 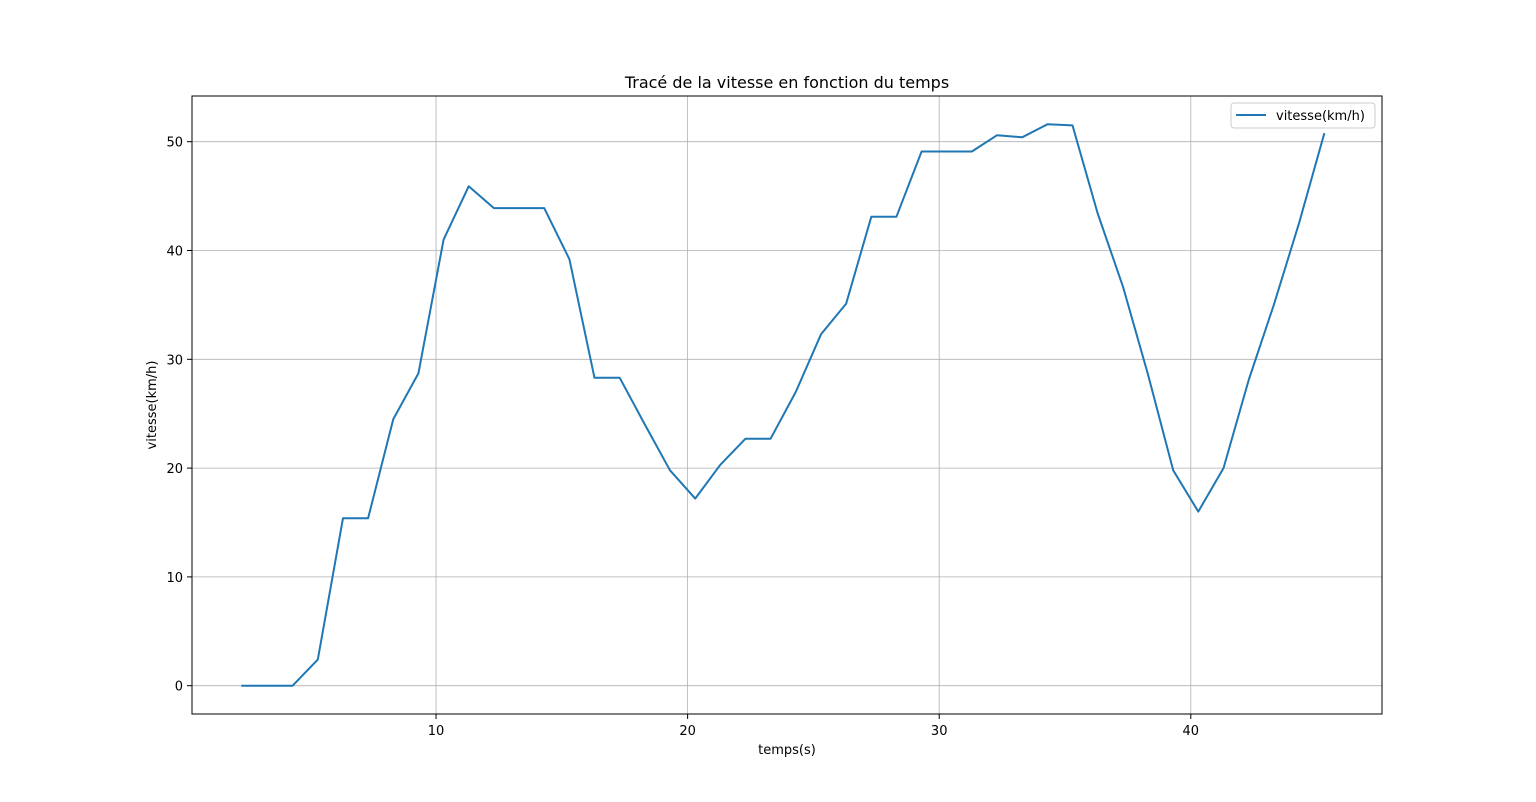 What do you see at coordinates (179, 687) in the screenshot?
I see `y-tick-label: 0` at bounding box center [179, 687].